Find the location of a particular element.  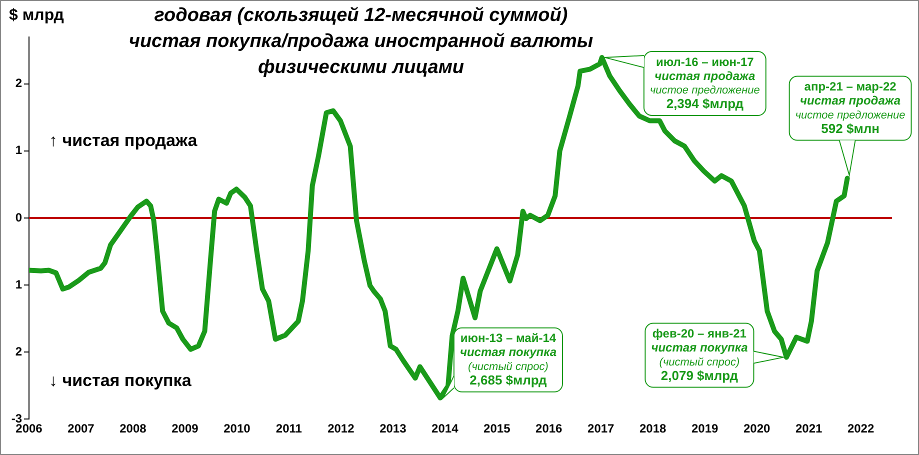

x-tick-label: 2009 is located at coordinates (185, 429).